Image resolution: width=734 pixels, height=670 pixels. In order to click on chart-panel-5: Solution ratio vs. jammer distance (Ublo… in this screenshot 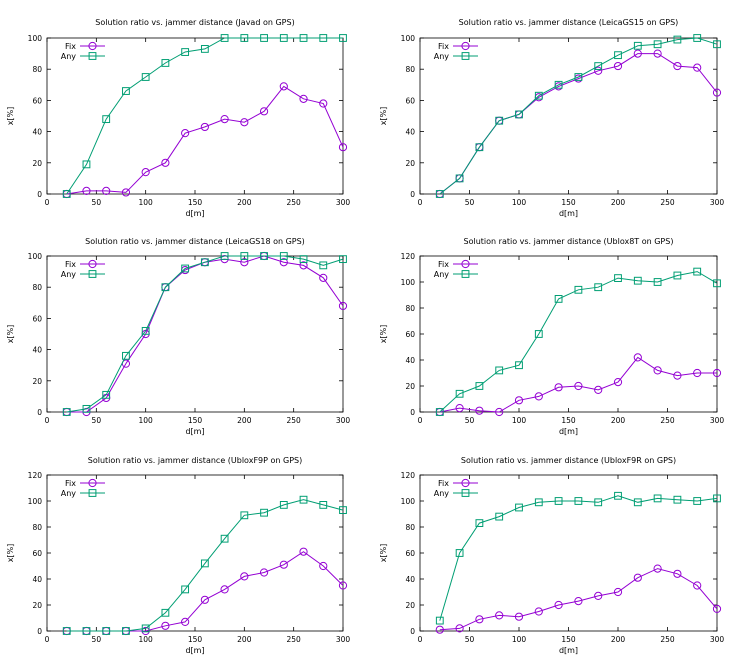, I will do `click(178, 555)`.